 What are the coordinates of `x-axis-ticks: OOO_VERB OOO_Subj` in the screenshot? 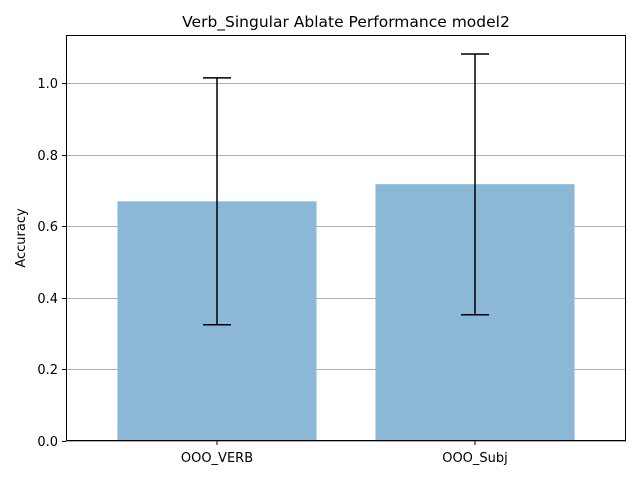 It's located at (344, 453).